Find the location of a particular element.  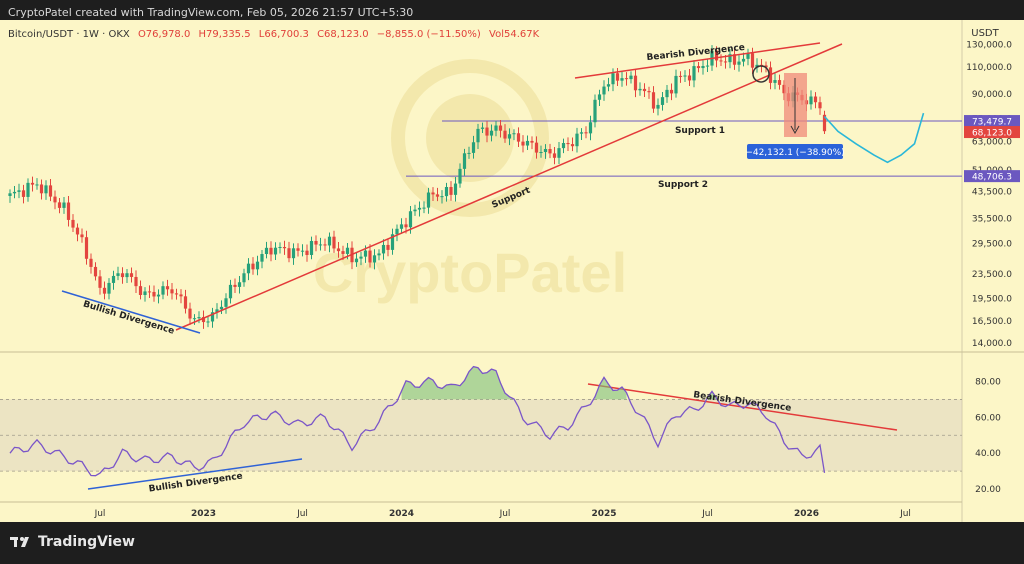

symbol-name: Bitcoin/USDT · 1W · OKX is located at coordinates (69, 34).